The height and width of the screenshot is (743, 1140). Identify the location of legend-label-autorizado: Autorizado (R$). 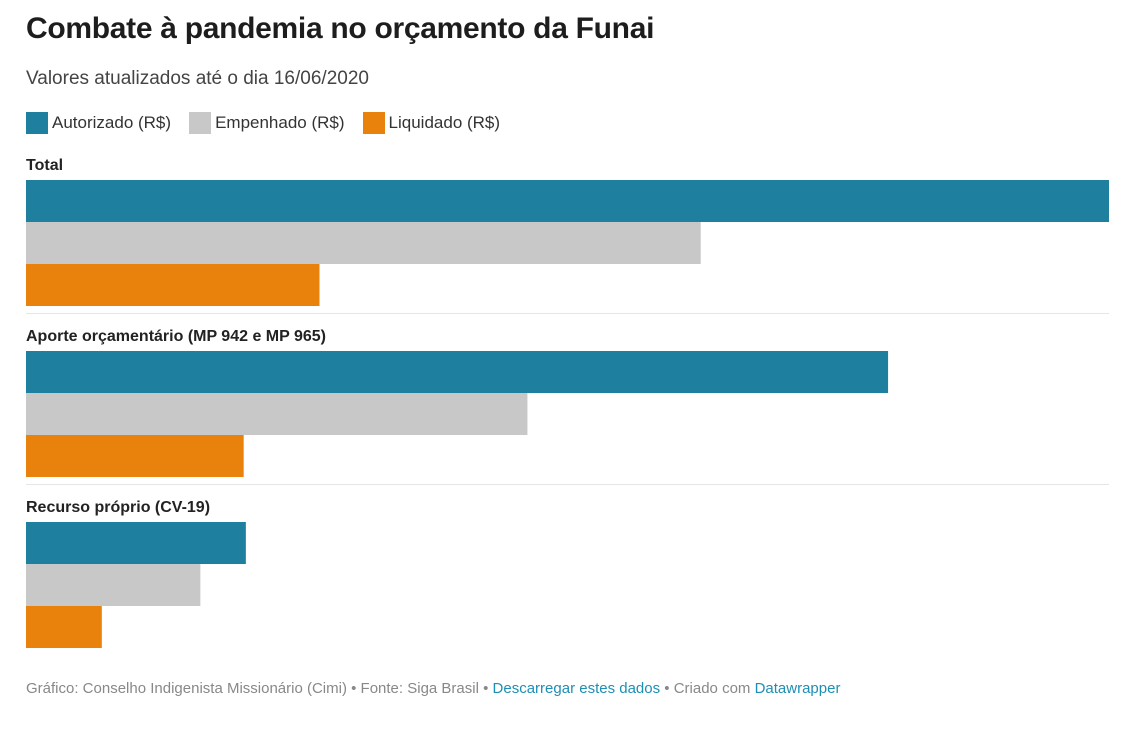
(112, 122).